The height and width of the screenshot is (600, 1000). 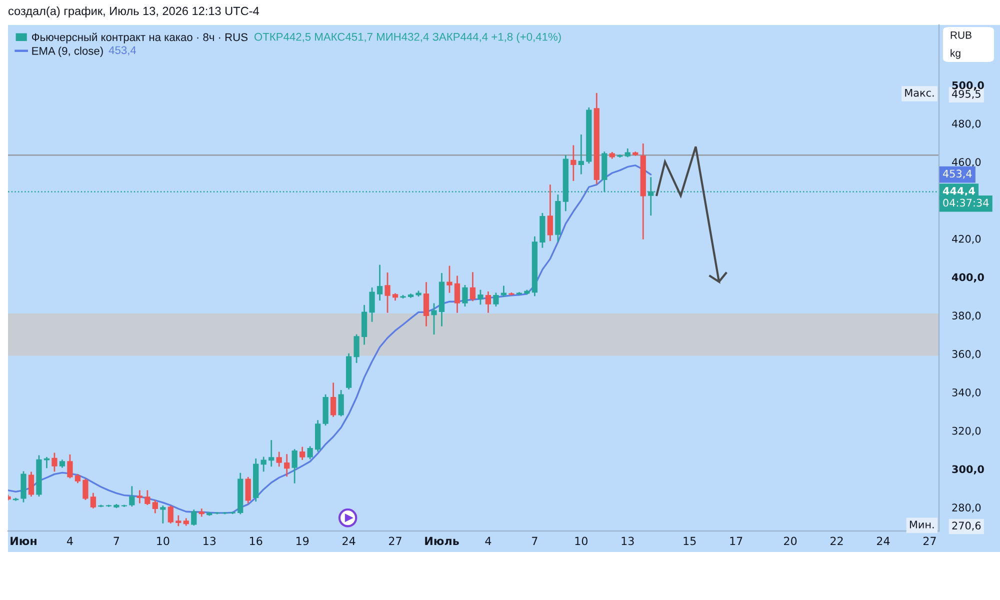 I want to click on y-tick-label: 270,6, so click(x=966, y=526).